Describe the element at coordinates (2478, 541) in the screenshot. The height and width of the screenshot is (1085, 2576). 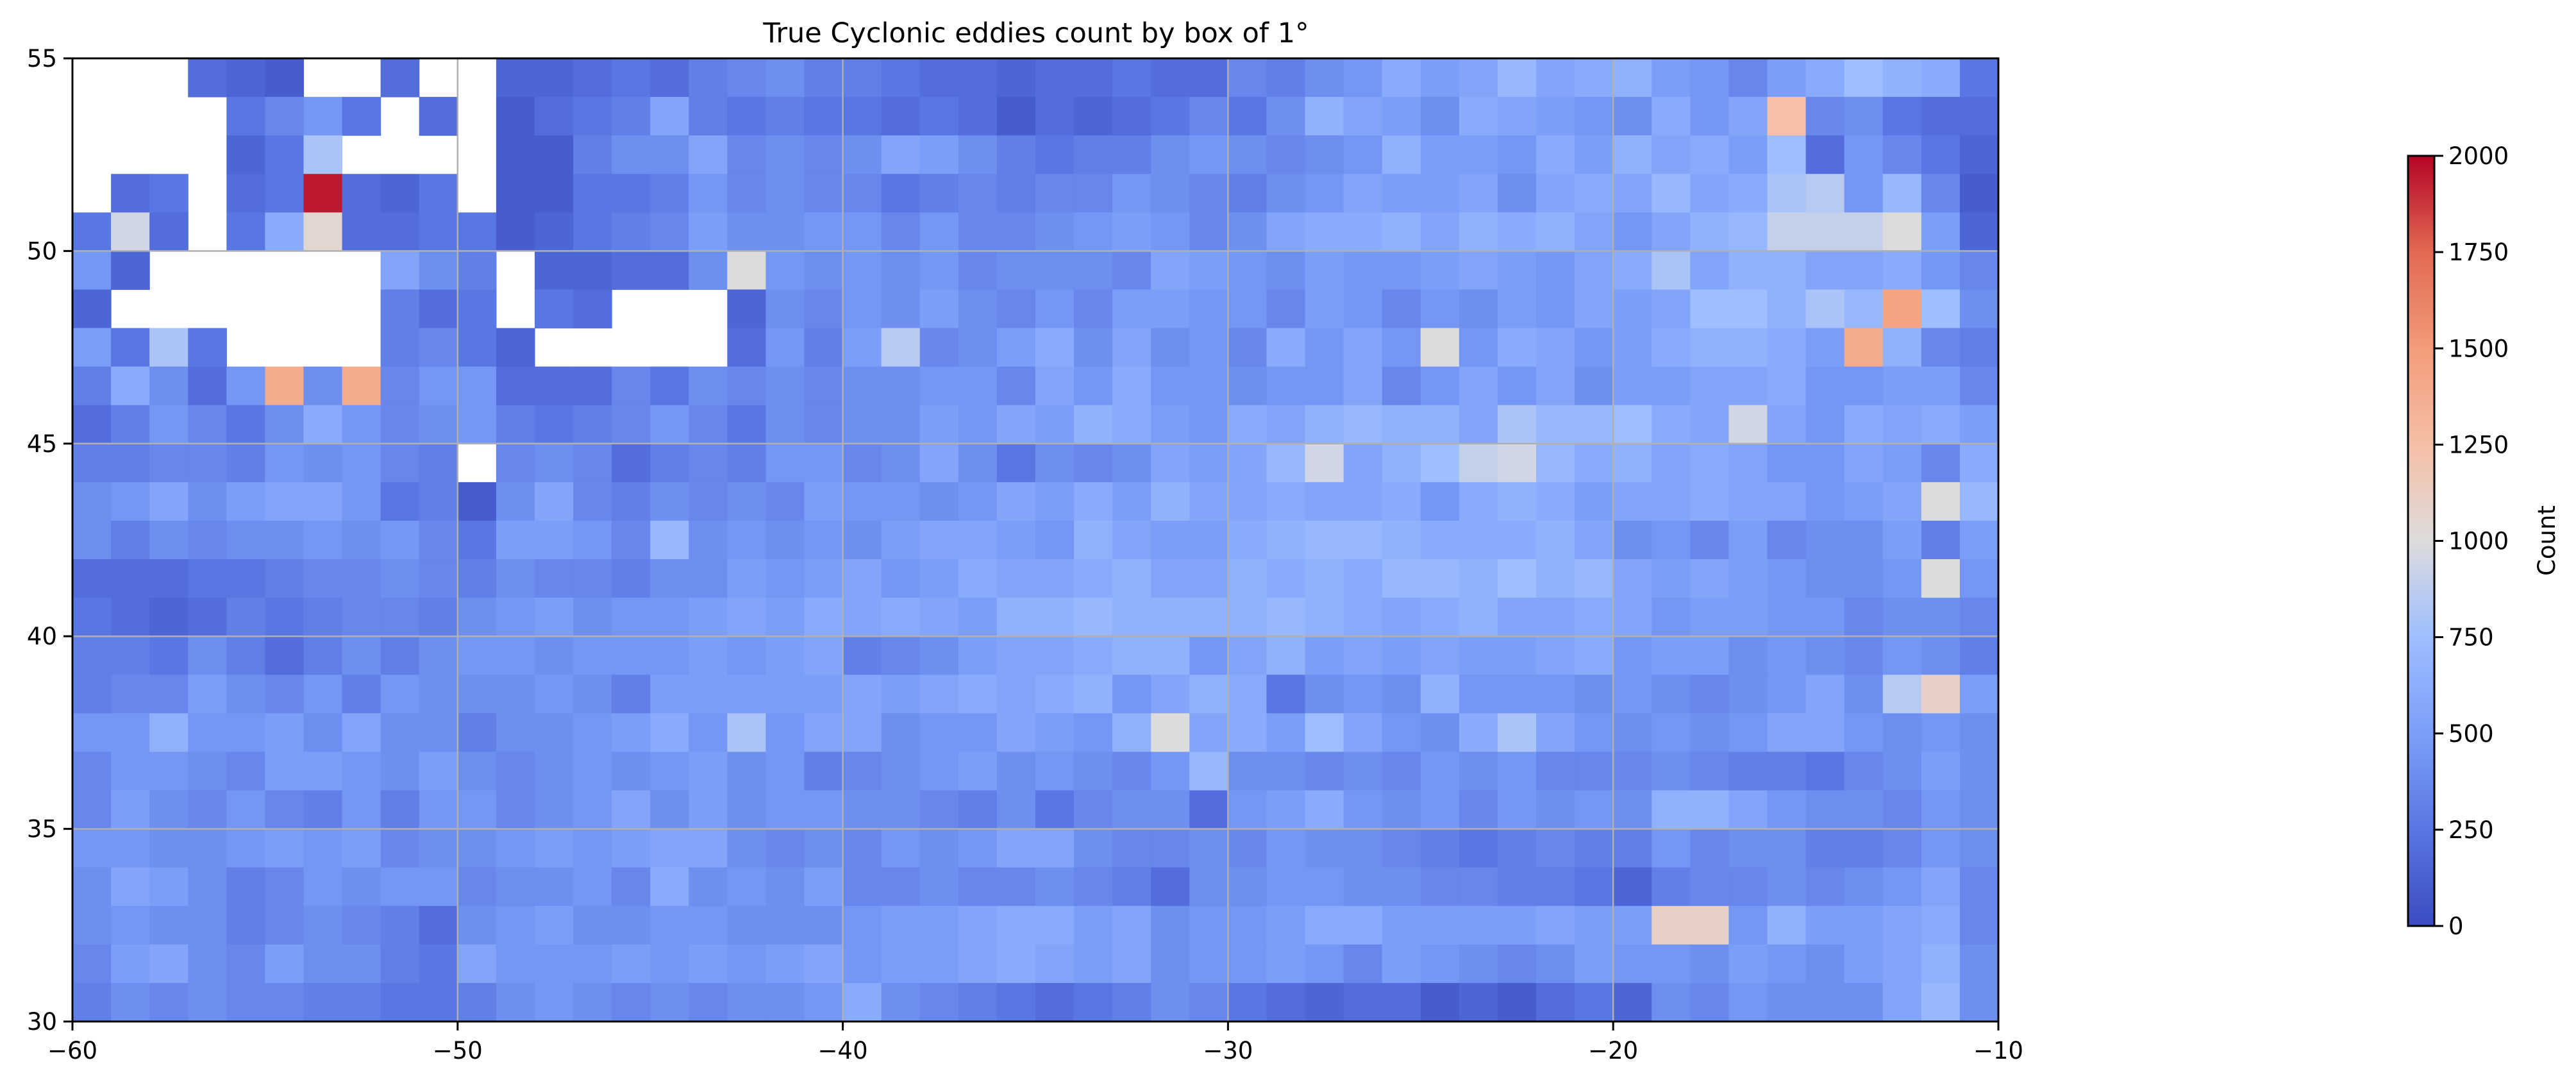
I see `colorbar-tick-label: 1000` at that location.